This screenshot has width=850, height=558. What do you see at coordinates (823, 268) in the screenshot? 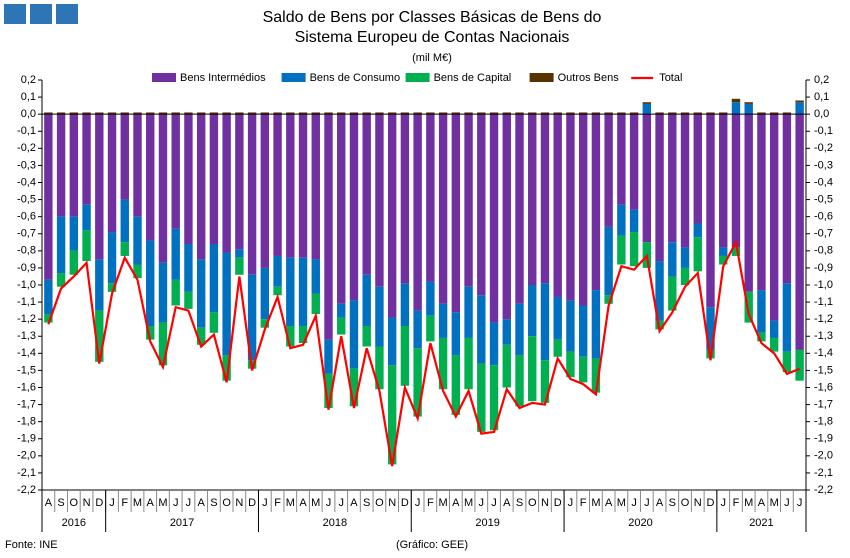
I see `y2-tick-label: -0,9` at bounding box center [823, 268].